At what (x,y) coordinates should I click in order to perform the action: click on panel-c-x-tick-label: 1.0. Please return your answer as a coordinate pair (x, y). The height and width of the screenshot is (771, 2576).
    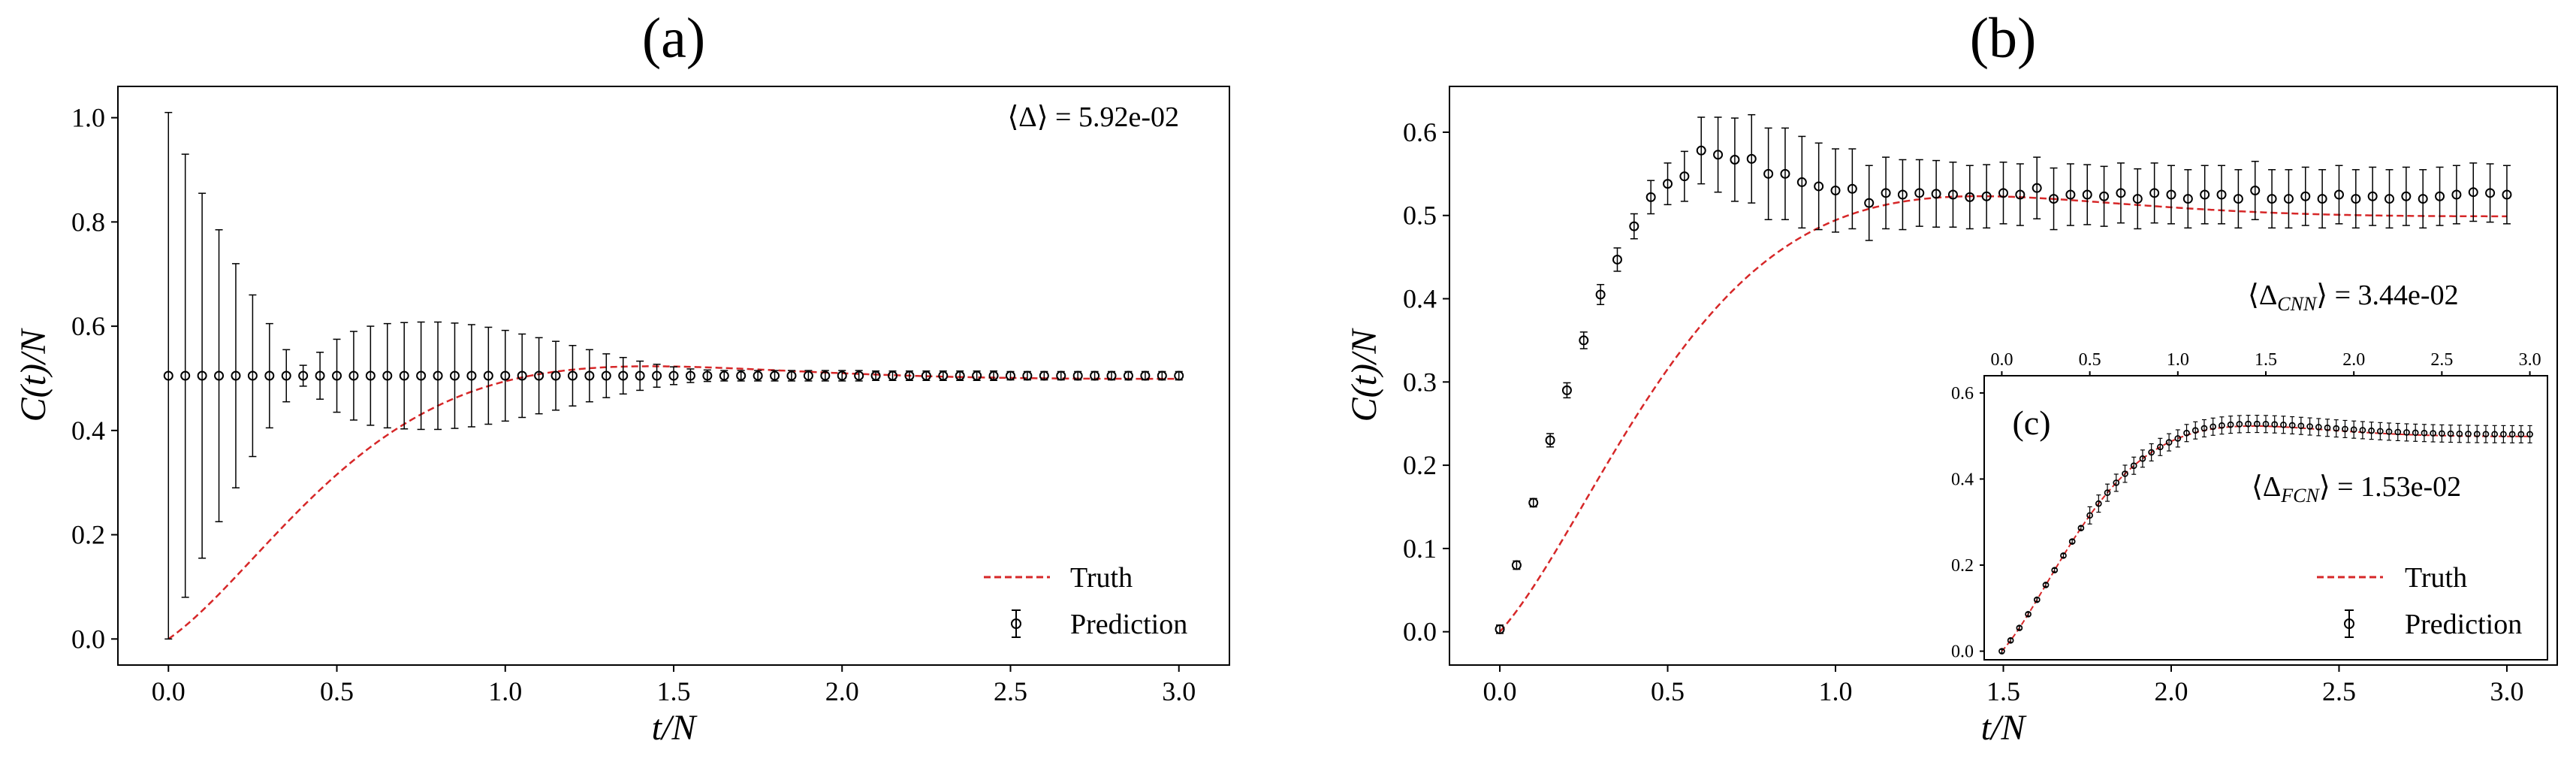
    Looking at the image, I should click on (2178, 360).